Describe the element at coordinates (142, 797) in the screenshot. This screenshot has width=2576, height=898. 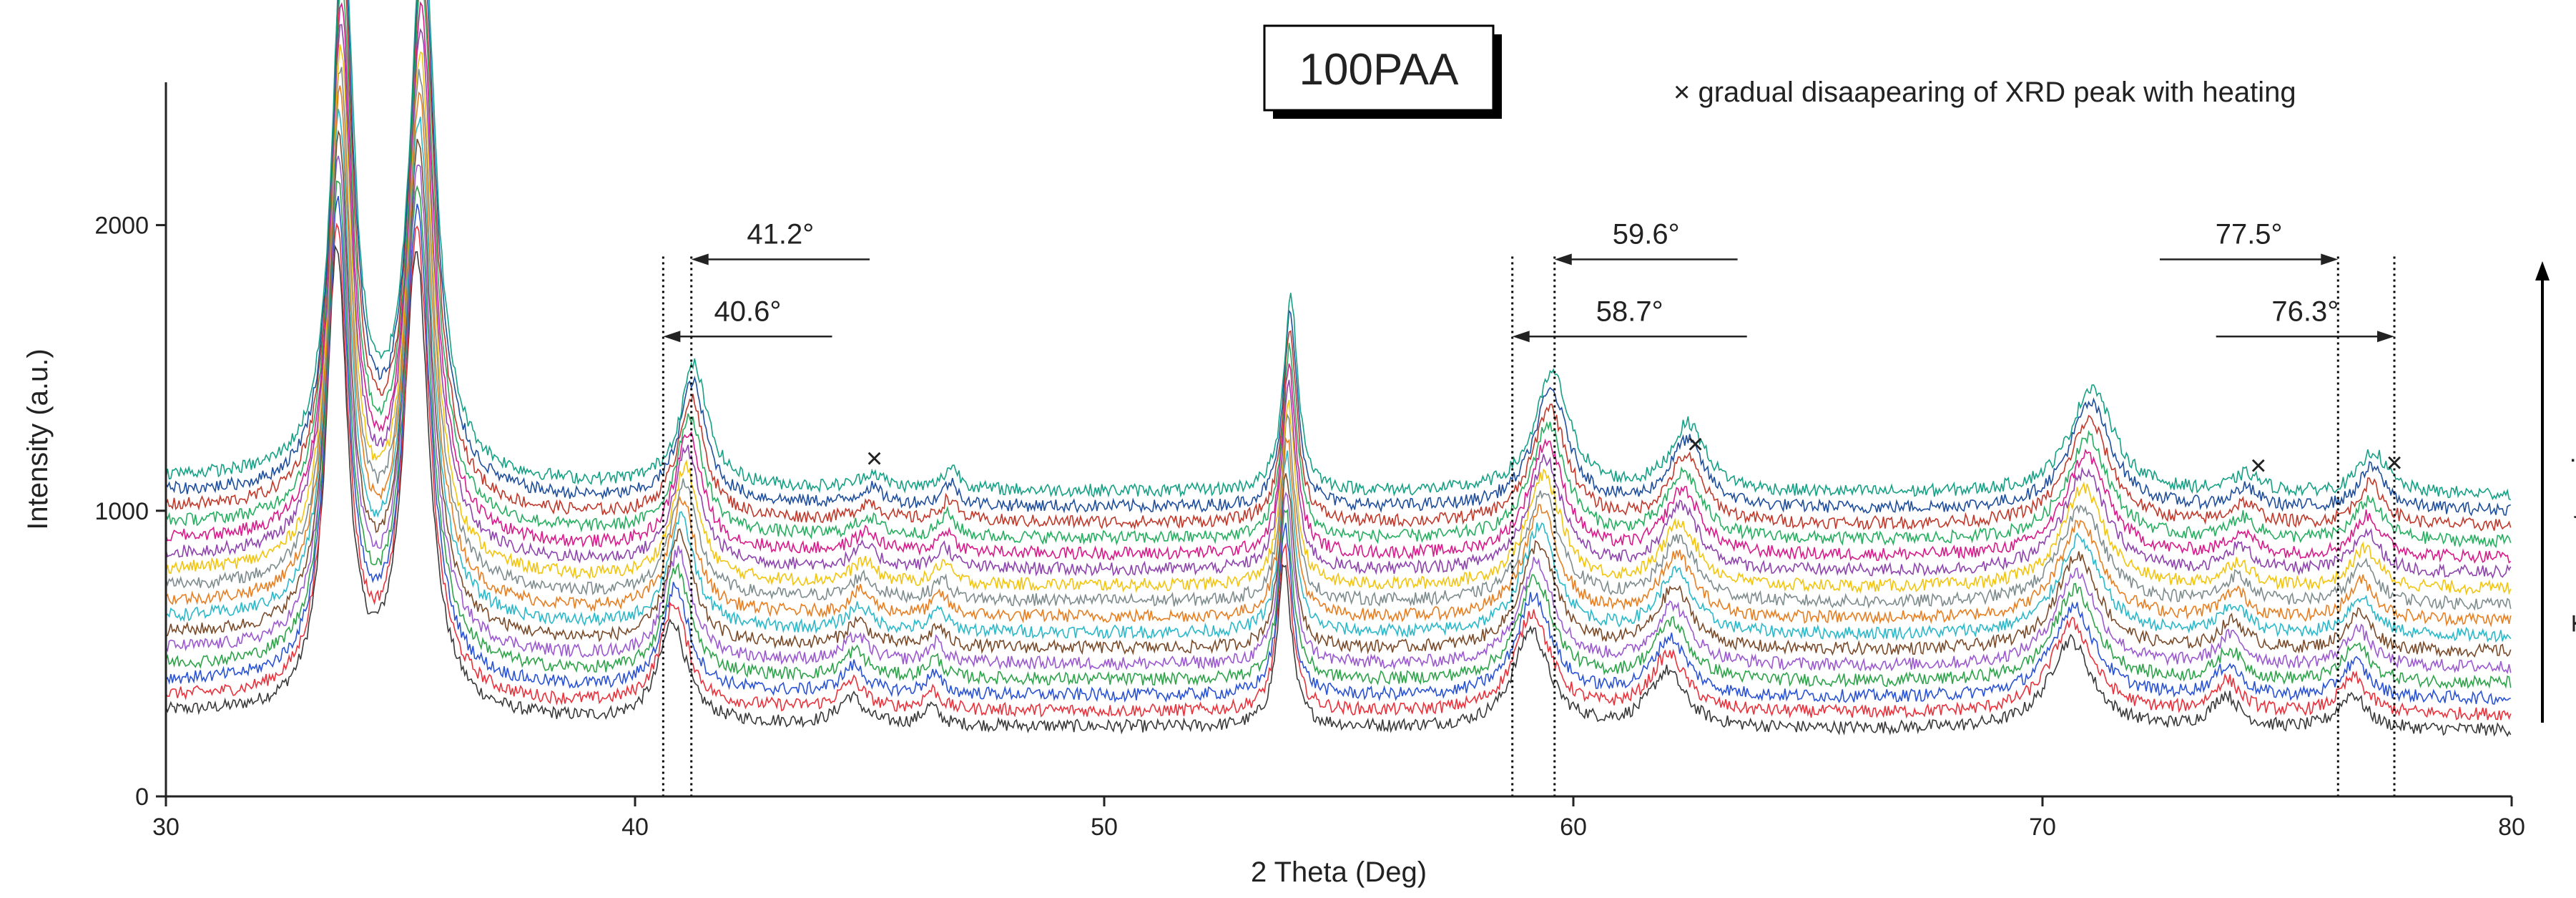
I see `y-tick-label: 0` at that location.